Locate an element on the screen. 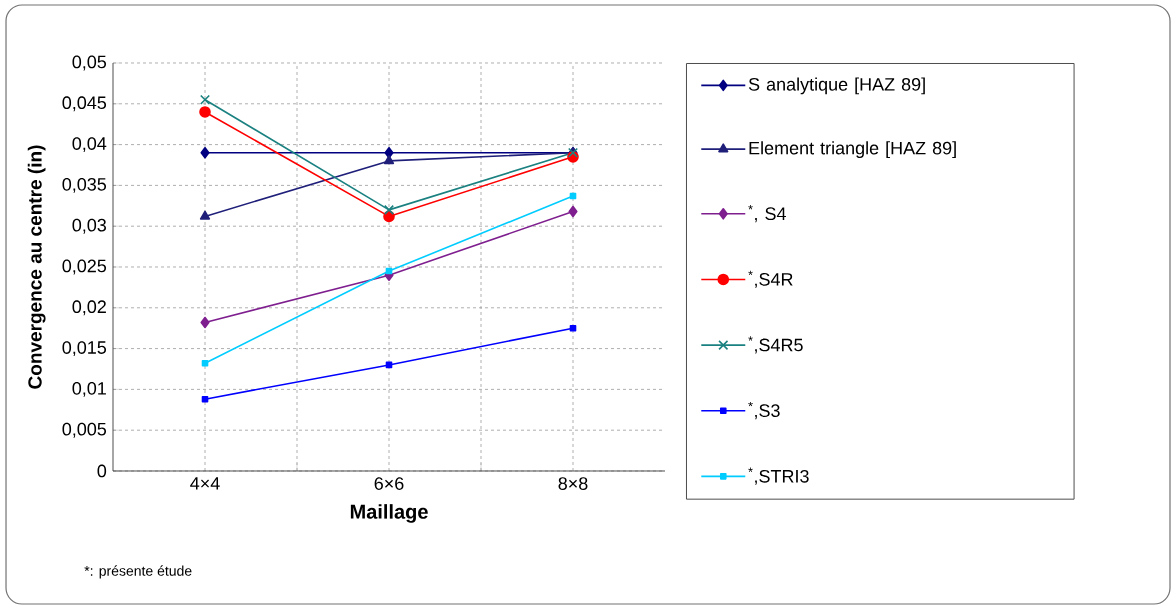 Image resolution: width=1176 pixels, height=608 pixels. x-tick-label: 4×4 is located at coordinates (205, 483).